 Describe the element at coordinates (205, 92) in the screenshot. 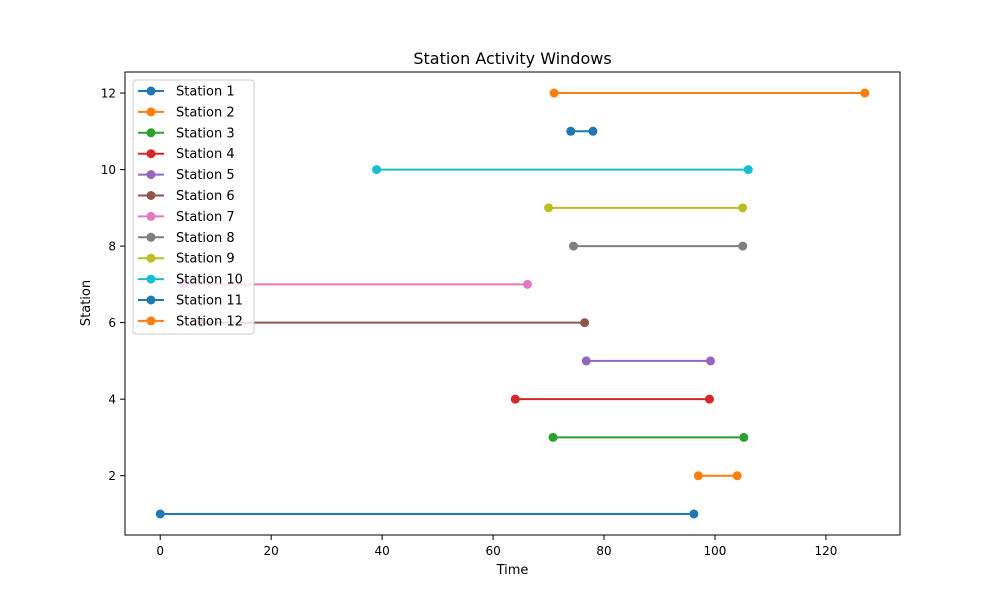

I see `legend-label: Station 1` at that location.